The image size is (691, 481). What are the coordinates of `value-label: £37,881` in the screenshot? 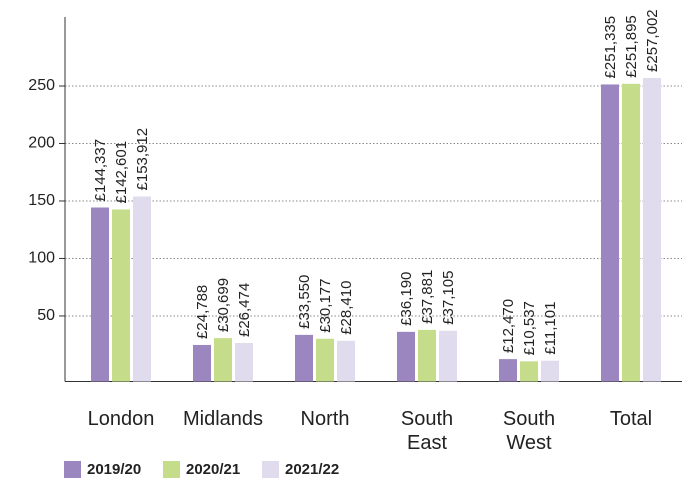 It's located at (427, 297).